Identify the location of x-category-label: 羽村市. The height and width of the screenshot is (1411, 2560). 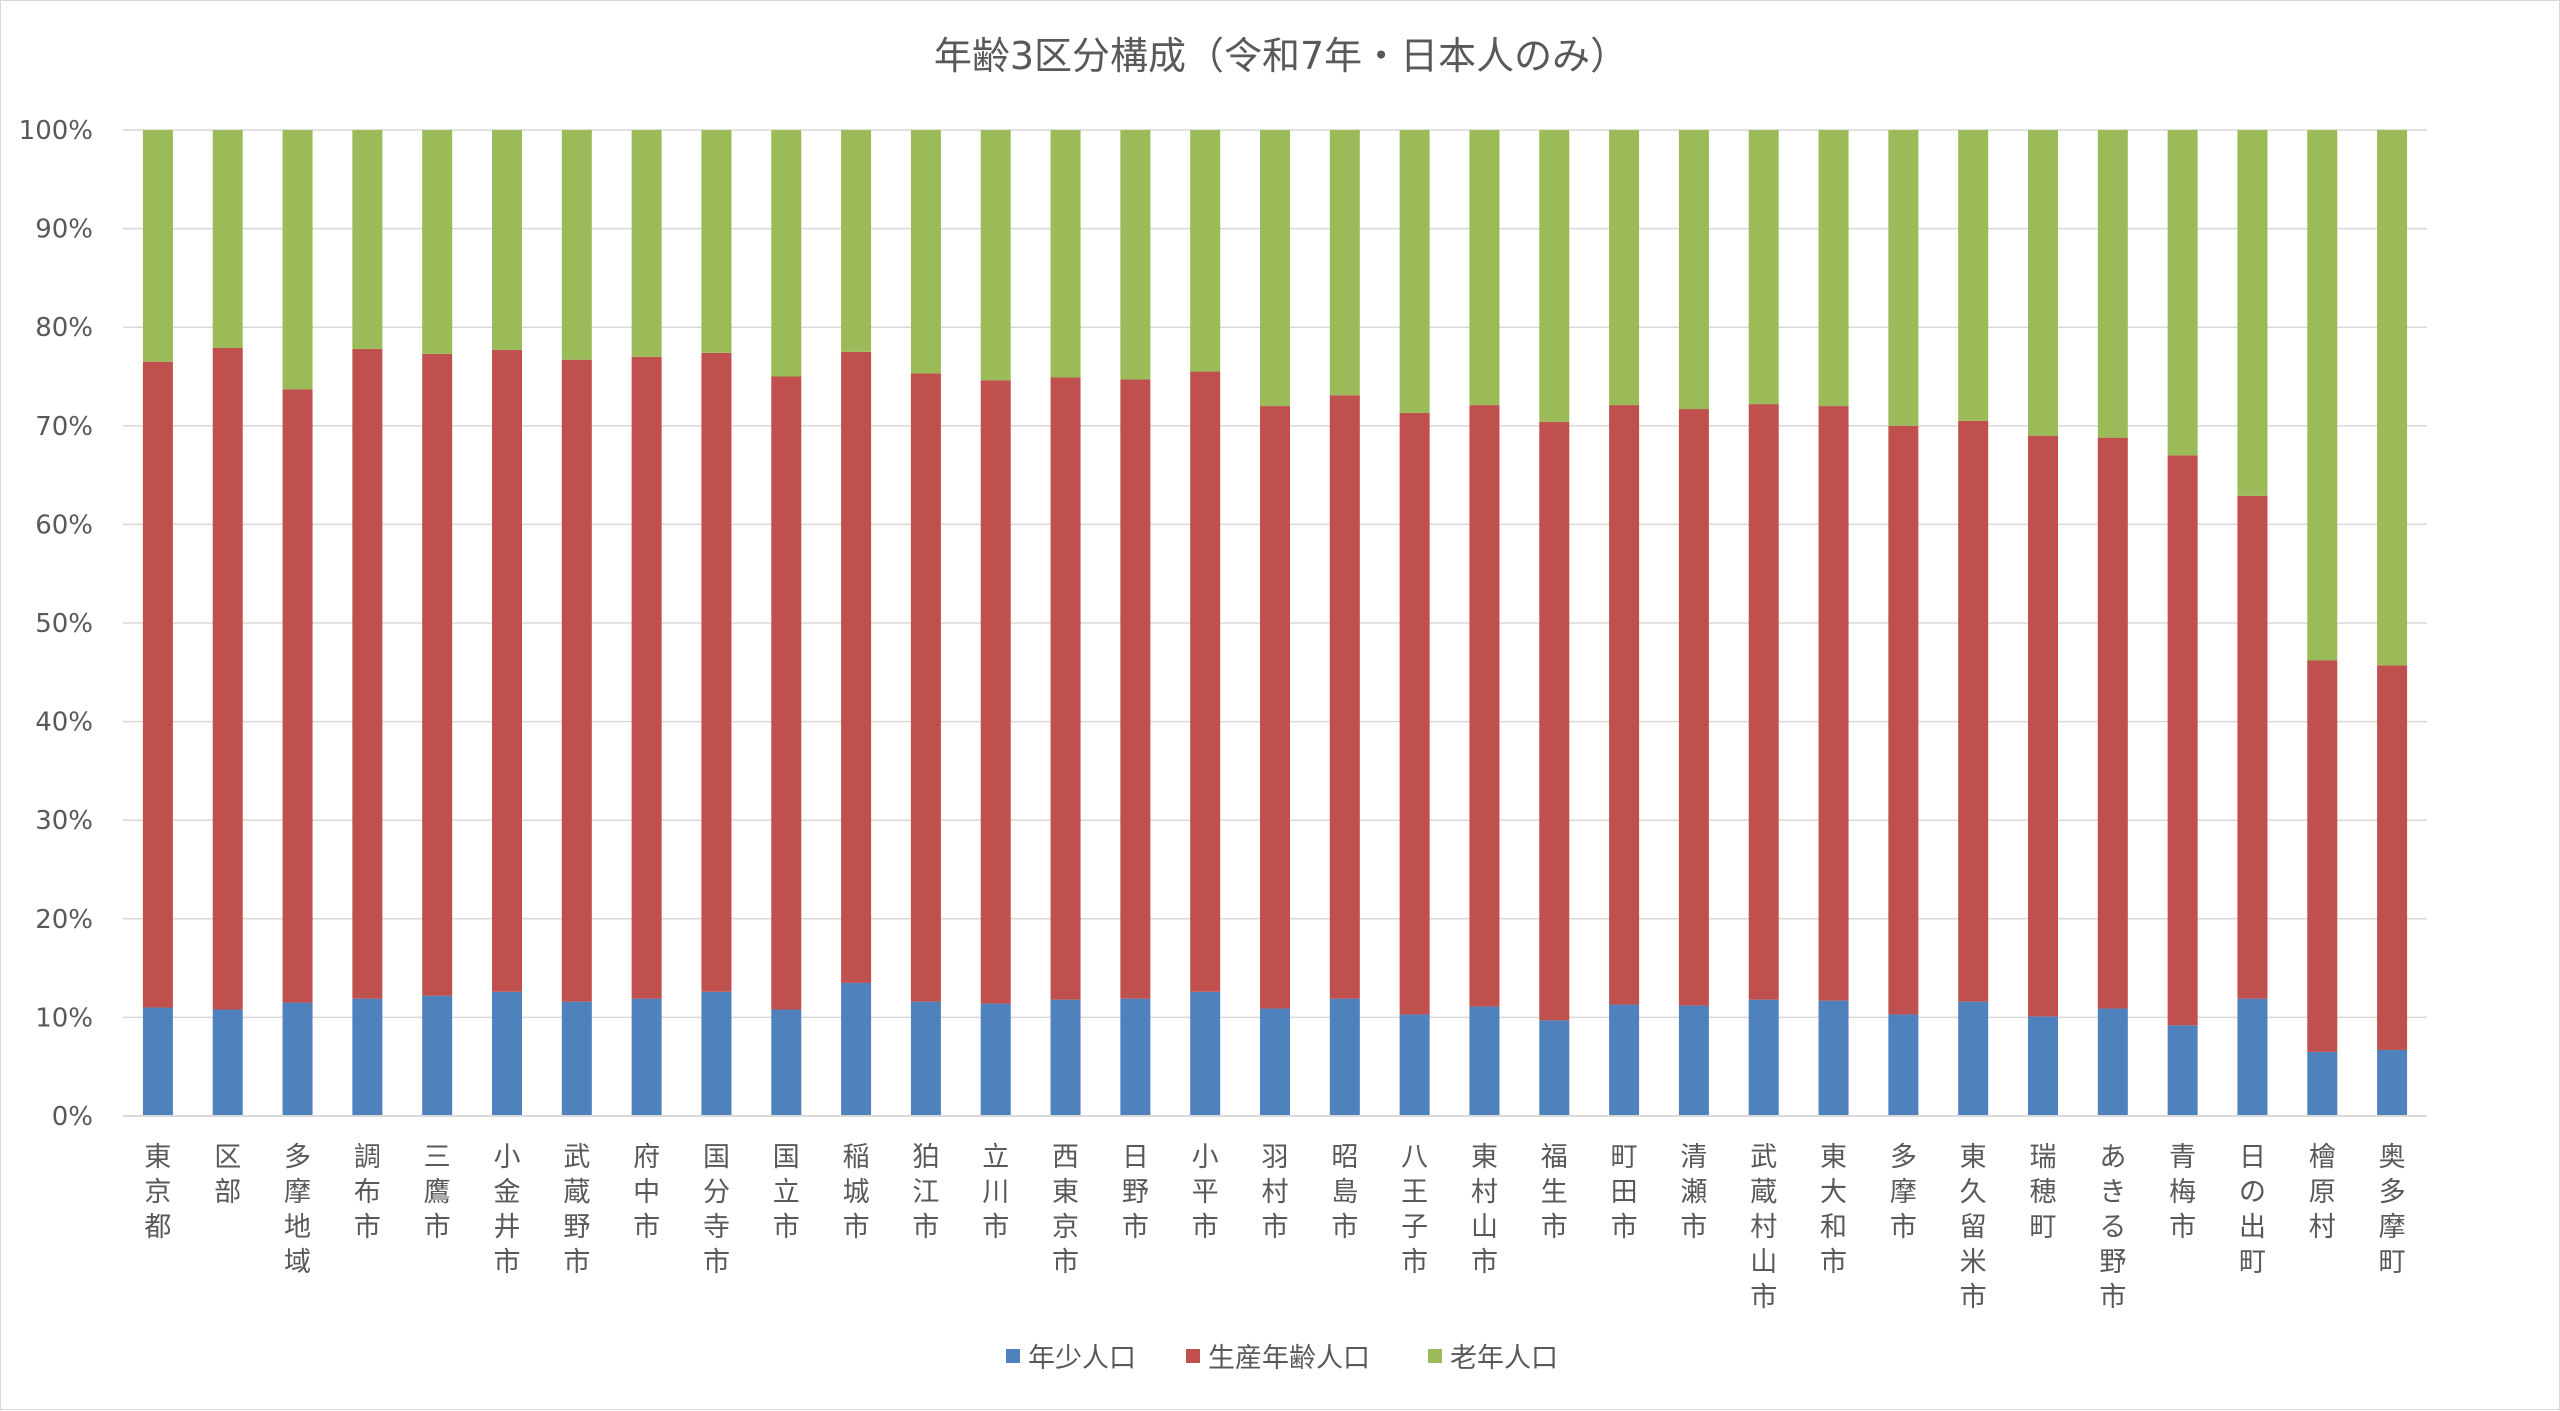
(1275, 1192).